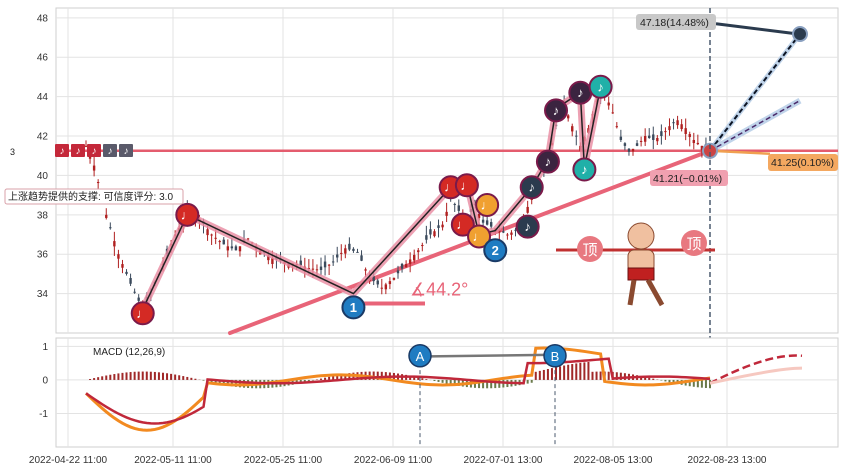 This screenshot has width=844, height=471. Describe the element at coordinates (641, 274) in the screenshot. I see `figure-shorts` at that location.